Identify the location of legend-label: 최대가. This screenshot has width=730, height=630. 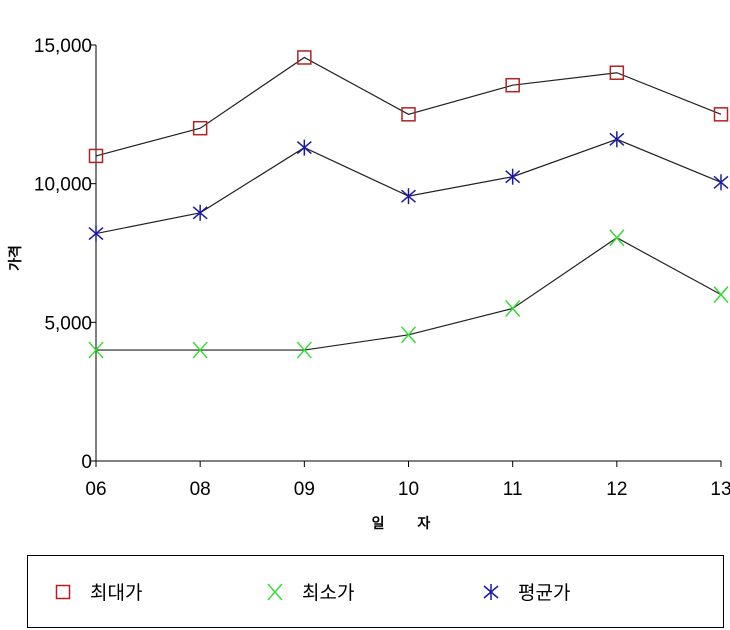
(116, 593).